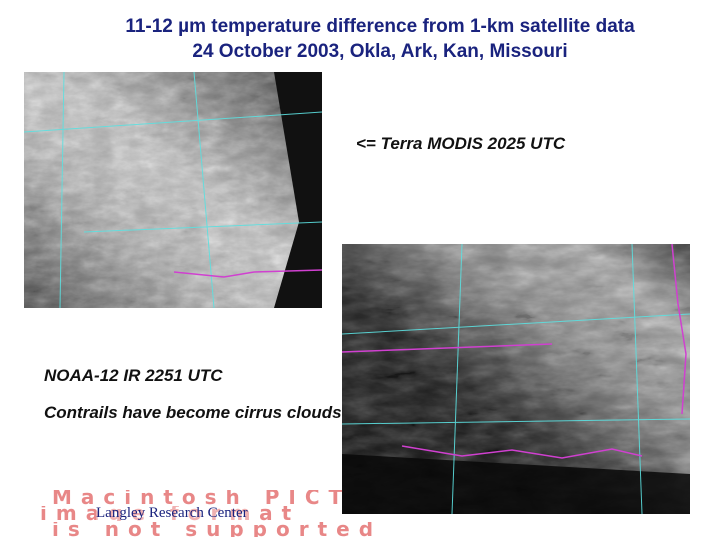 The image size is (720, 540). What do you see at coordinates (193, 412) in the screenshot?
I see `cirrus-note: Contrails have become cirrus clouds` at bounding box center [193, 412].